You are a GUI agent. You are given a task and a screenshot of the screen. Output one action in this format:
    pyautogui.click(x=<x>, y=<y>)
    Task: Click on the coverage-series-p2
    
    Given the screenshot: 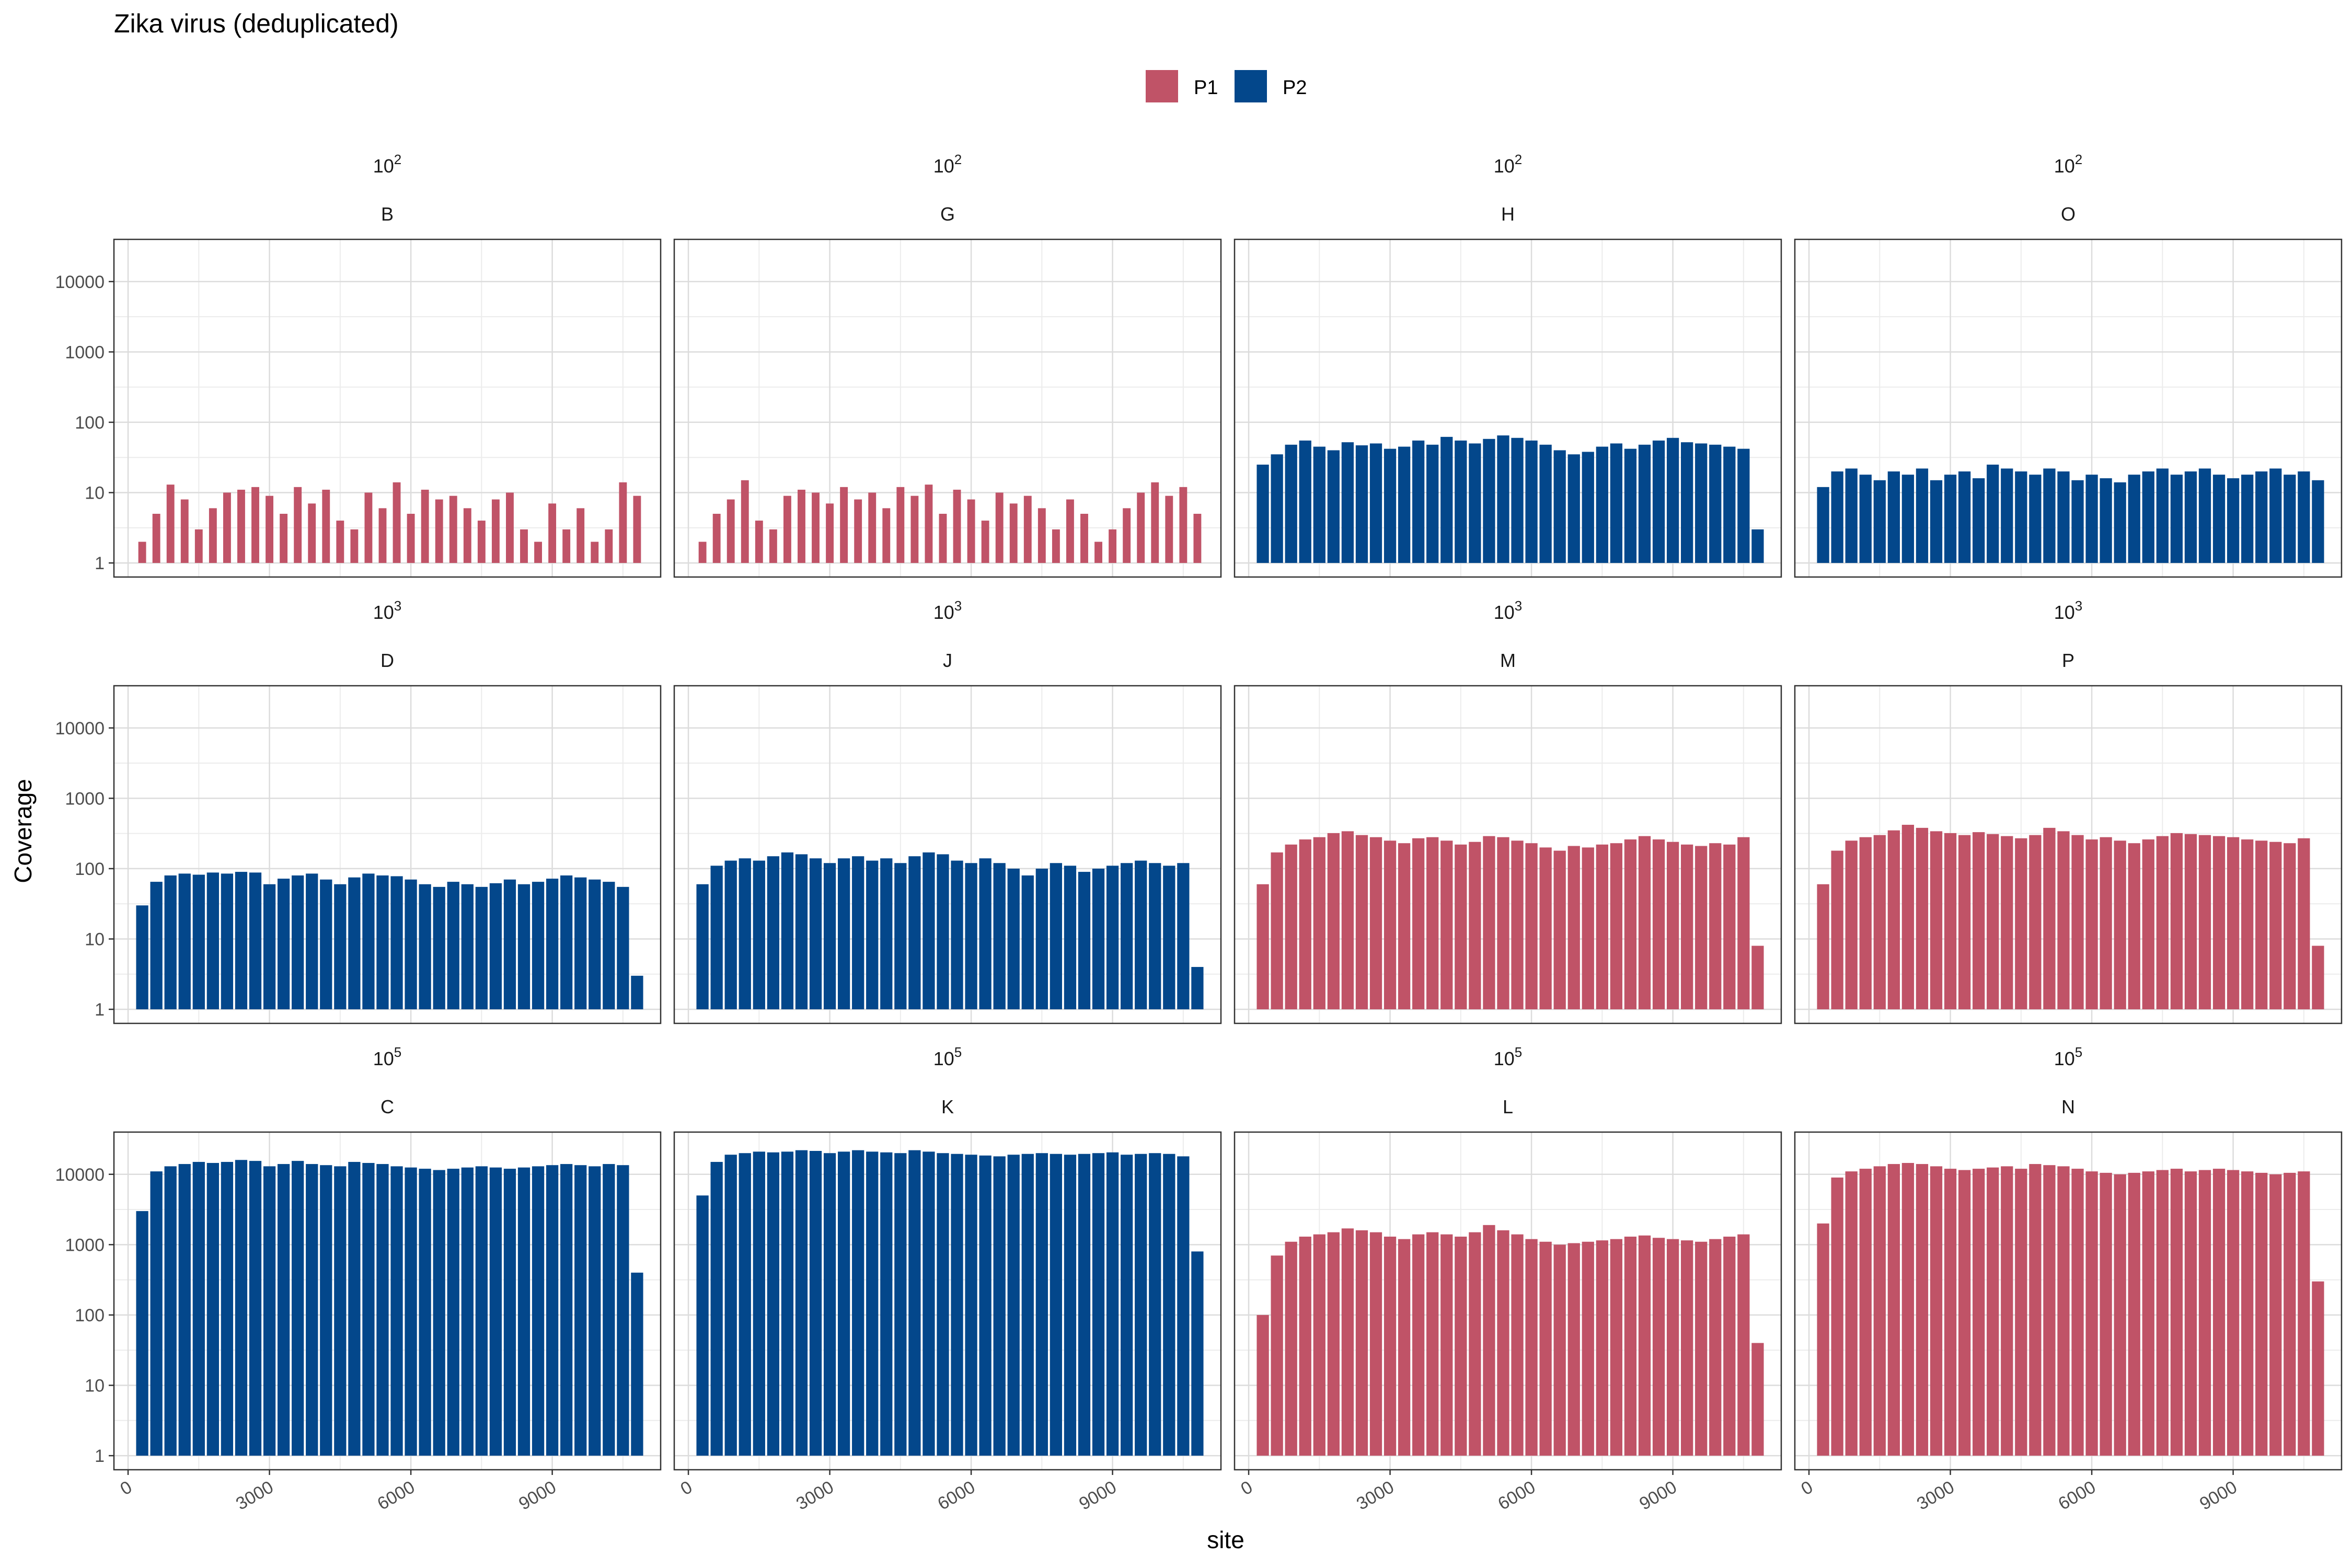 What is the action you would take?
    pyautogui.click(x=1510, y=499)
    